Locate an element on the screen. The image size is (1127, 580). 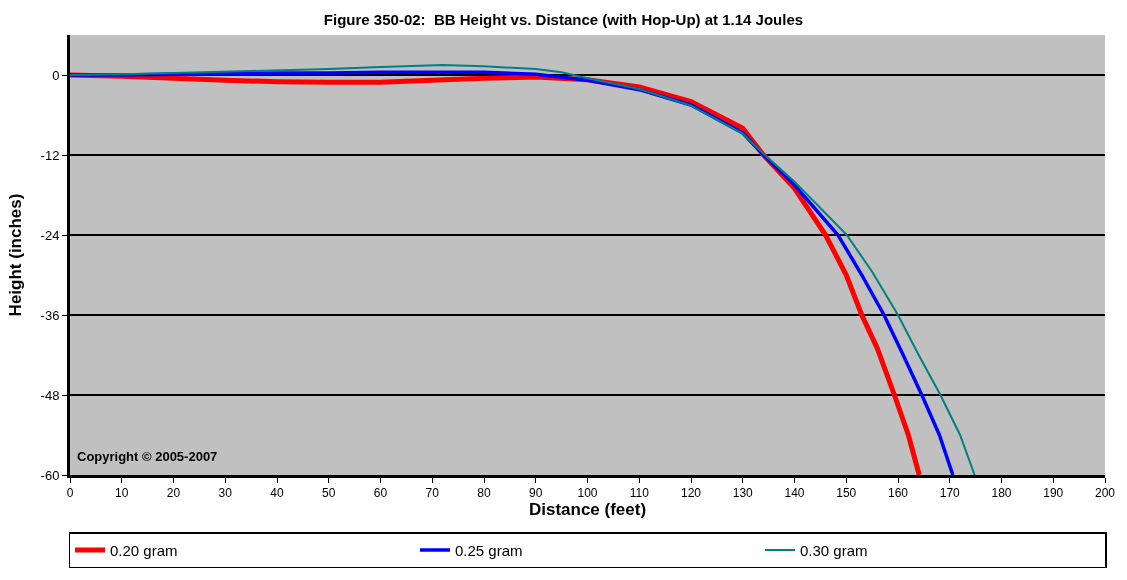
x-tick-label: 80 is located at coordinates (484, 493).